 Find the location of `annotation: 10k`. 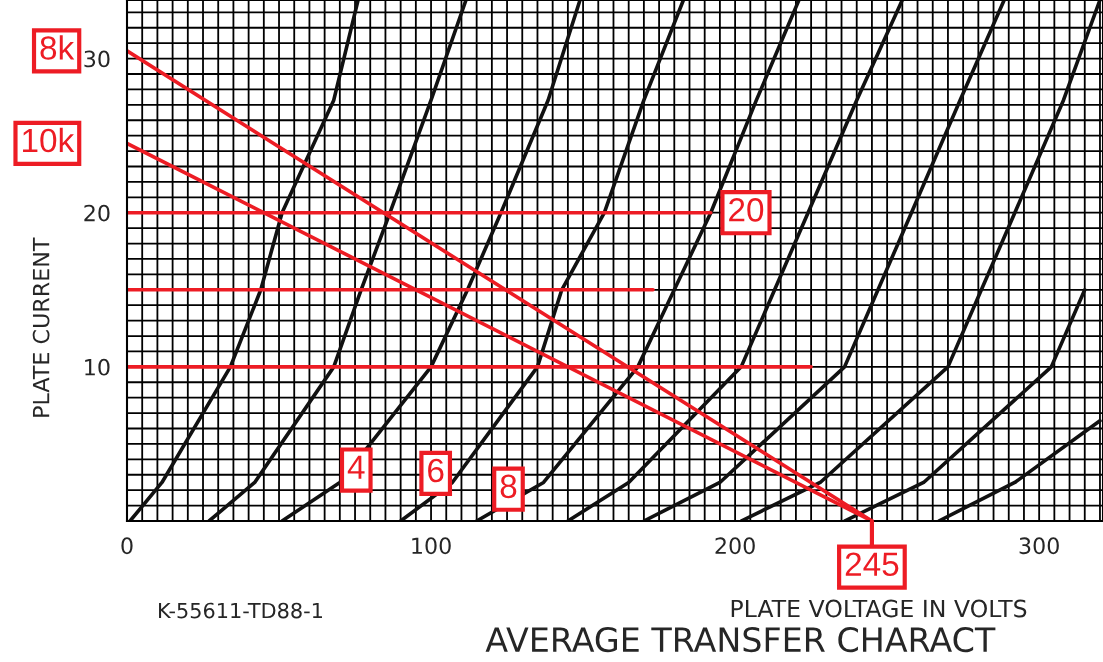

annotation: 10k is located at coordinates (49, 140).